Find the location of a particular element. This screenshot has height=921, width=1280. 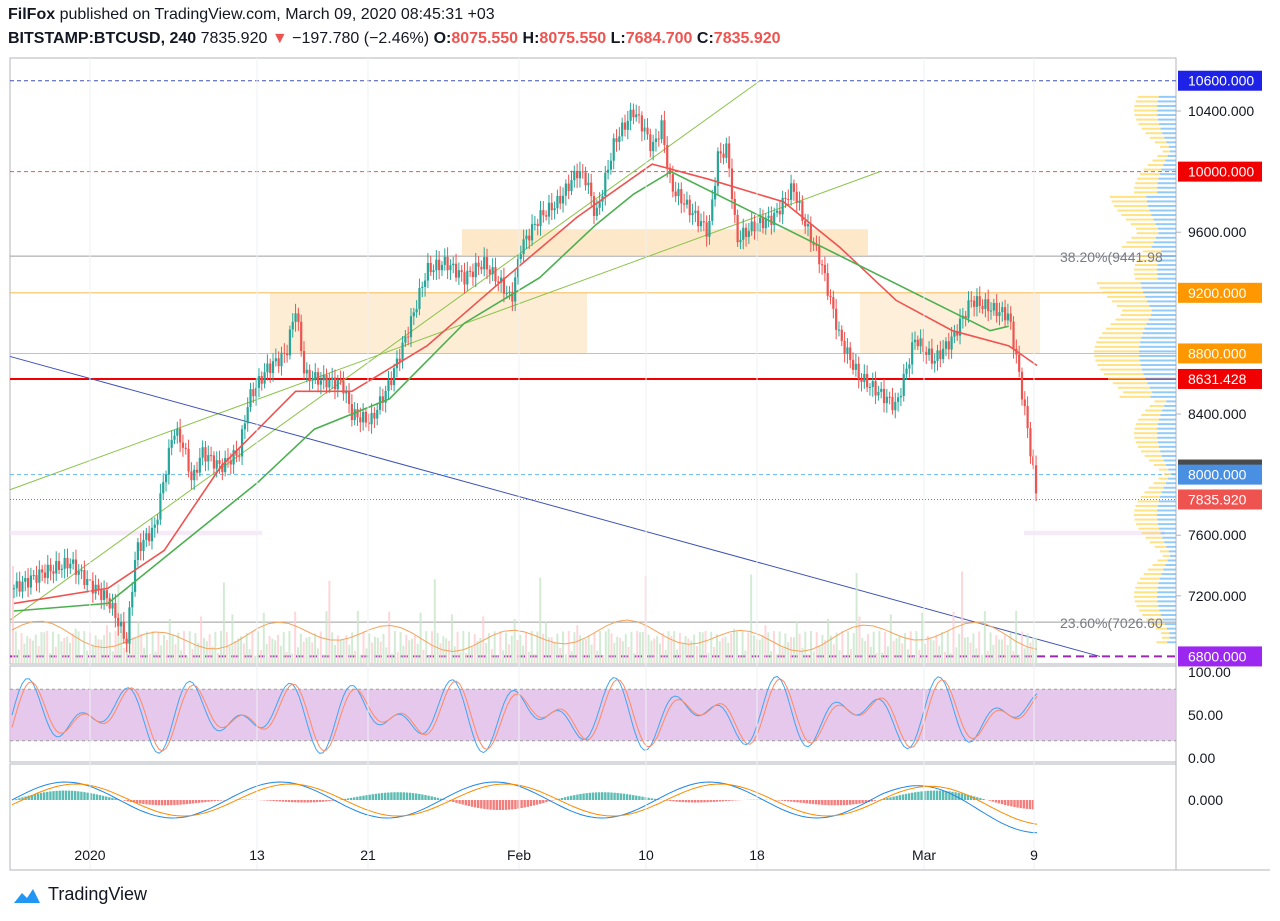

fib-label: 23.60%(7026.60 is located at coordinates (1111, 623).